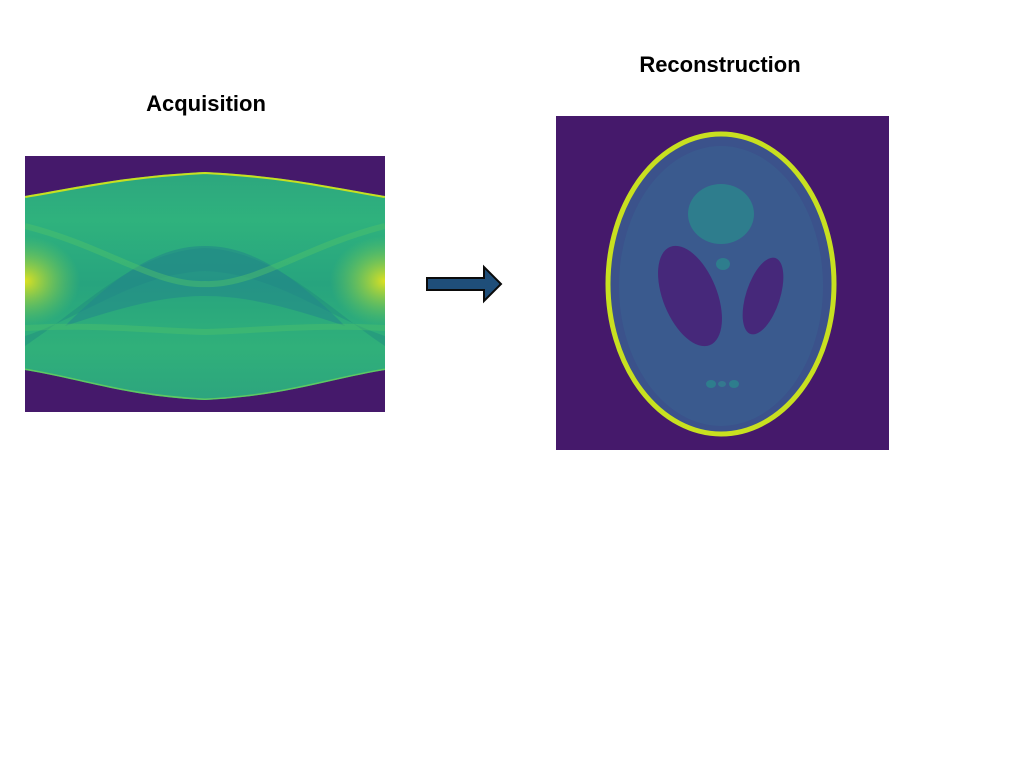 This screenshot has height=768, width=1024. Describe the element at coordinates (720, 64) in the screenshot. I see `reconstruction-title: Reconstruction` at that location.